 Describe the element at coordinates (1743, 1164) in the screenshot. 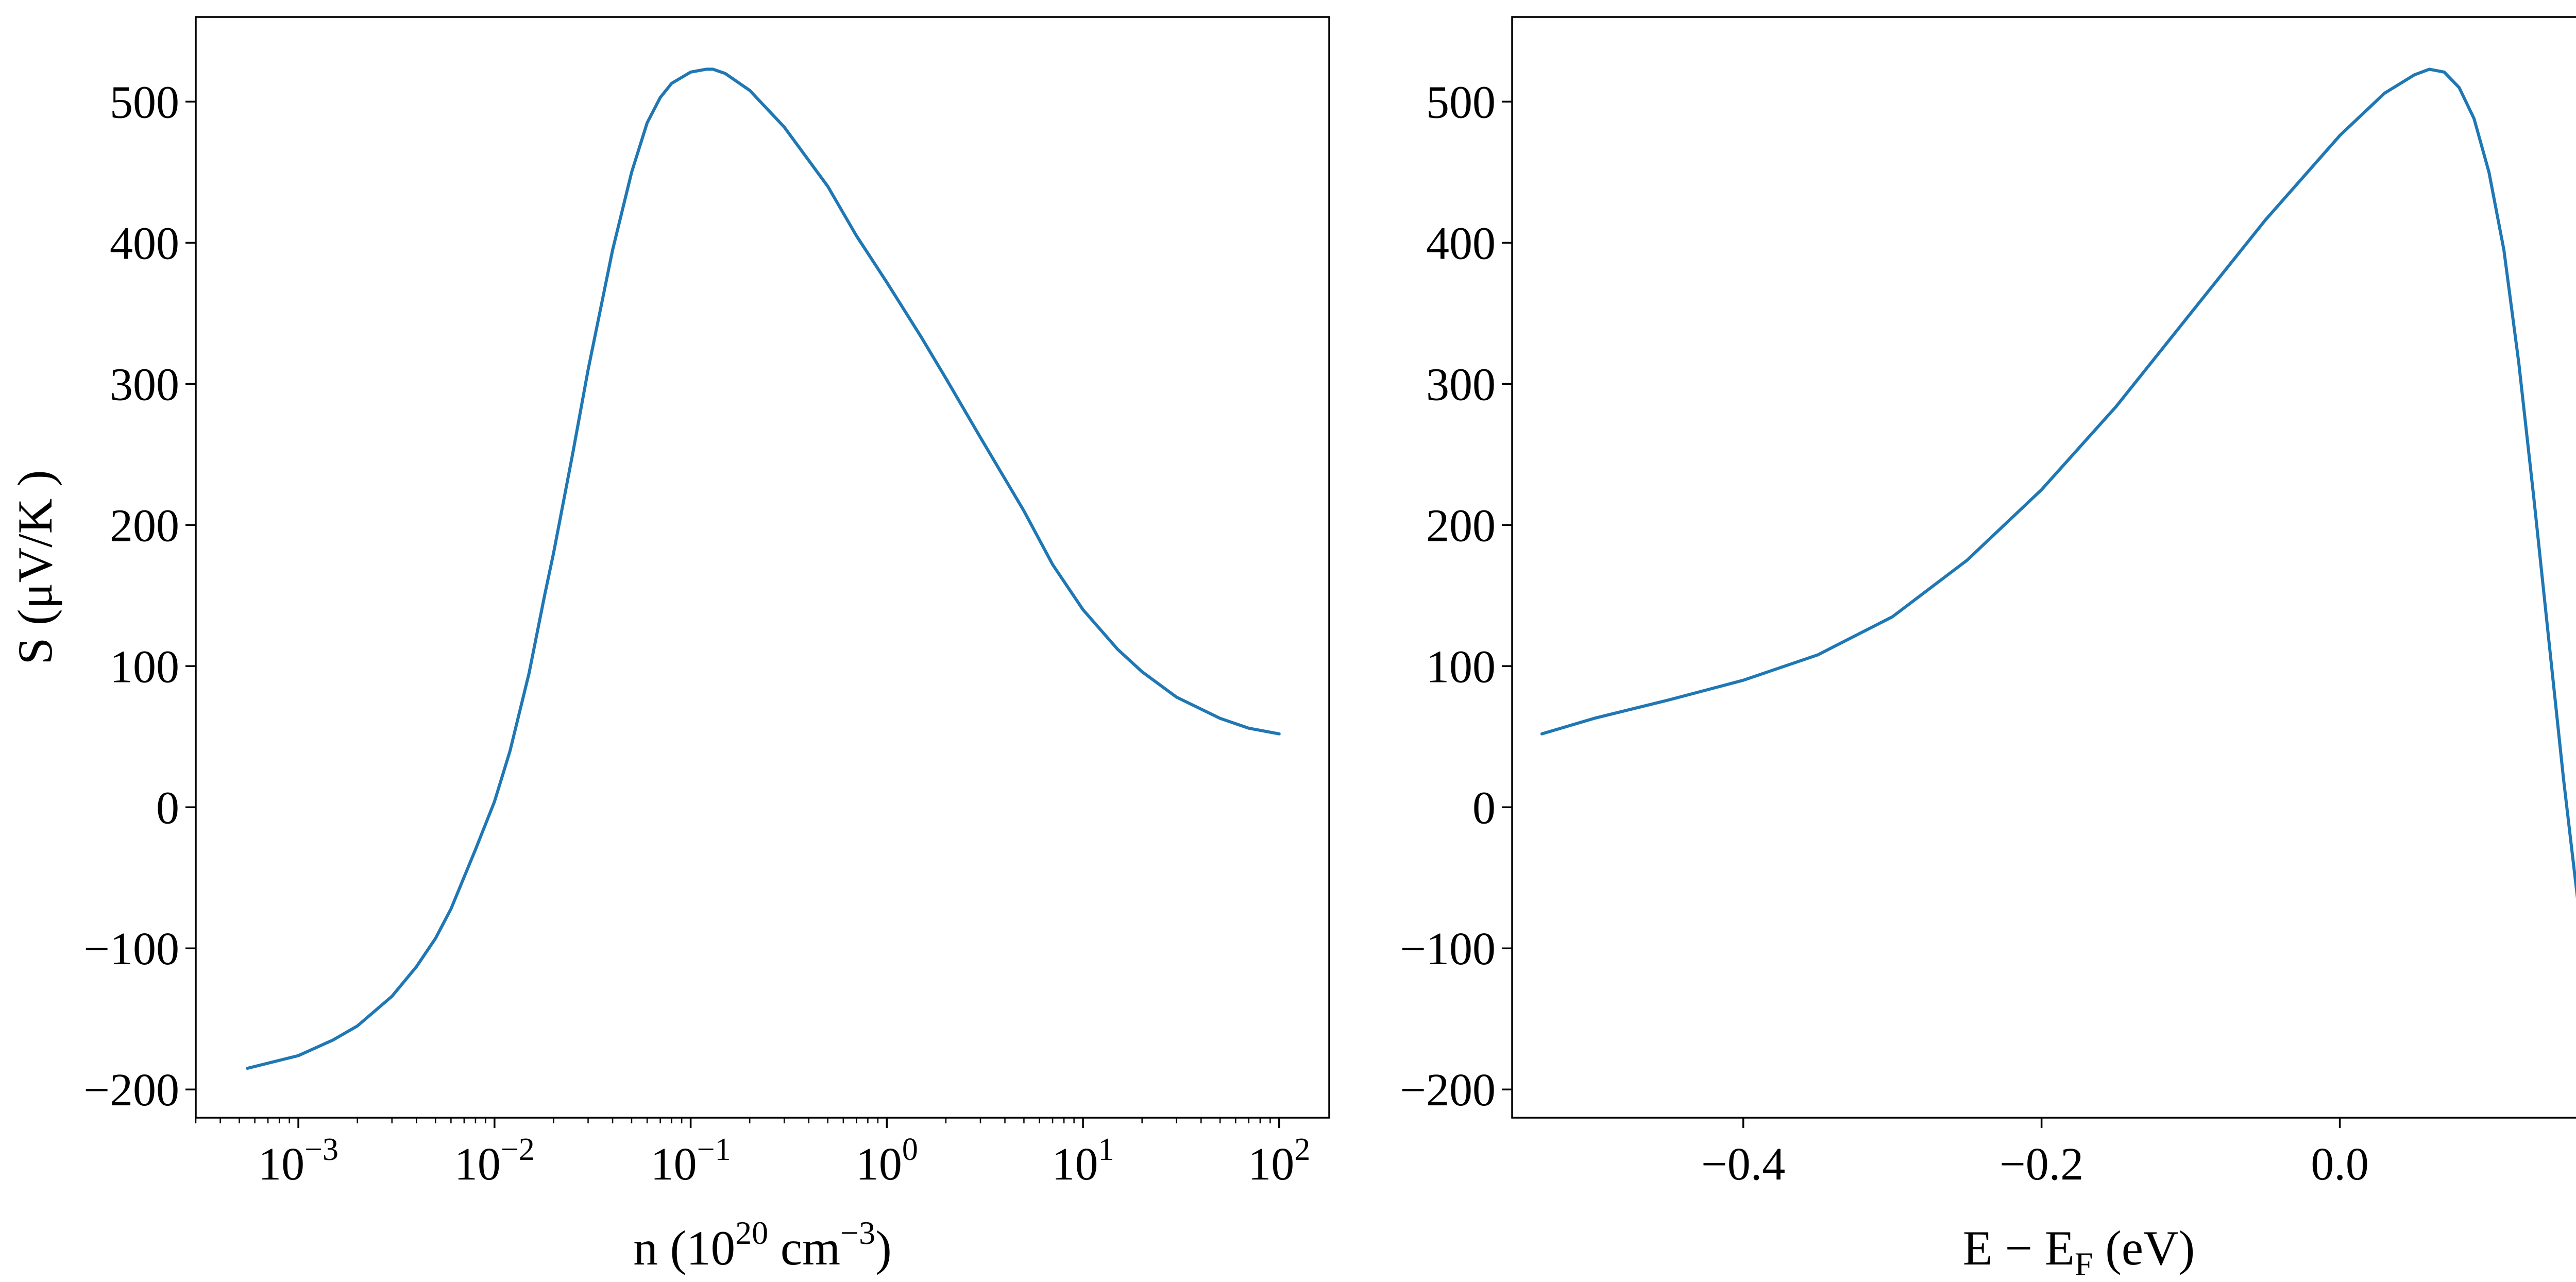

I see `x-tick-label: −0.4` at that location.